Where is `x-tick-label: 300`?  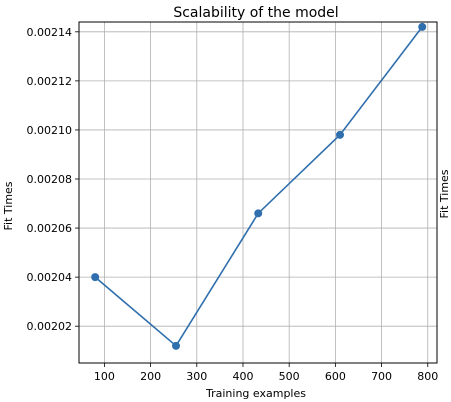
x-tick-label: 300 is located at coordinates (196, 376).